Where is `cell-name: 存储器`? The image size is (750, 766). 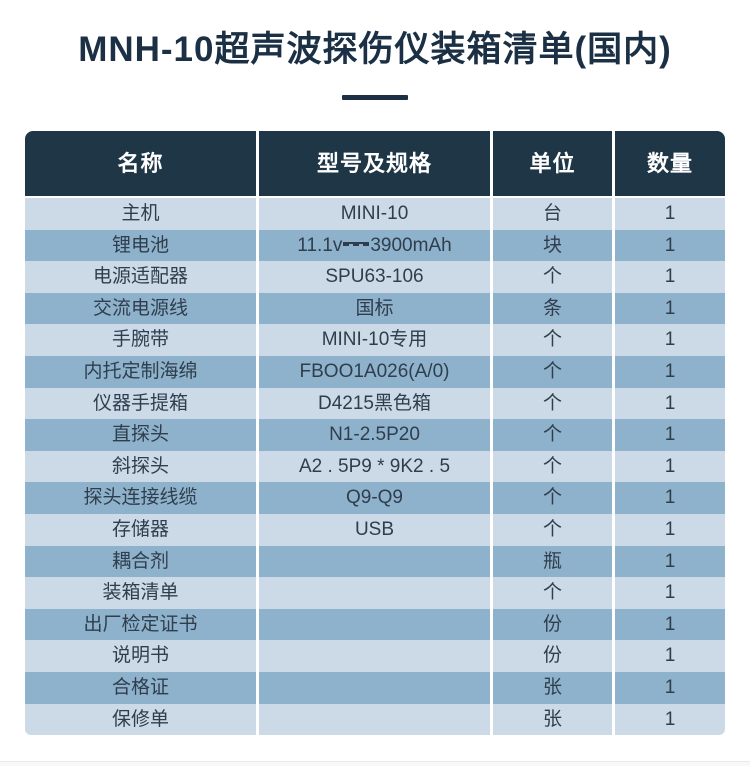 cell-name: 存储器 is located at coordinates (140, 529).